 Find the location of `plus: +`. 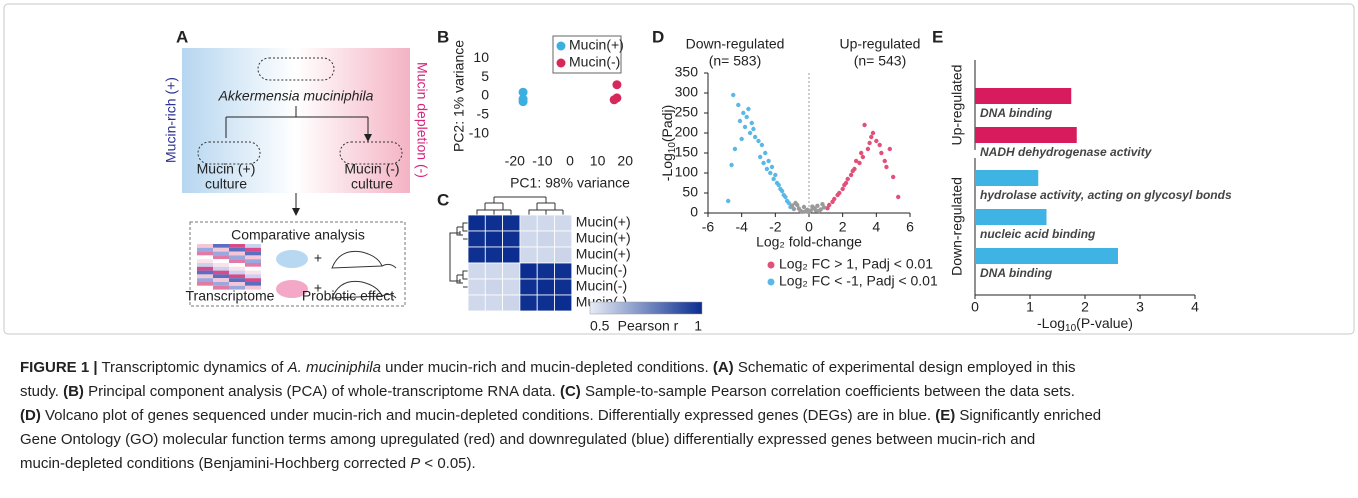

plus: + is located at coordinates (318, 258).